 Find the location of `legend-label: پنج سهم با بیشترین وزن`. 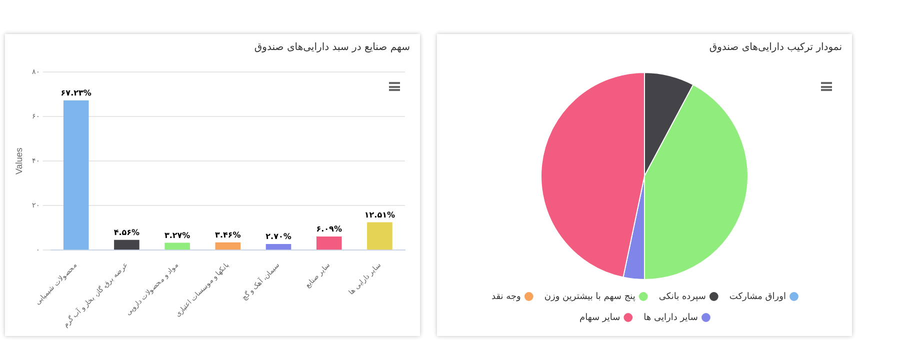

legend-label: پنج سهم با بیشترین وزن is located at coordinates (590, 297).